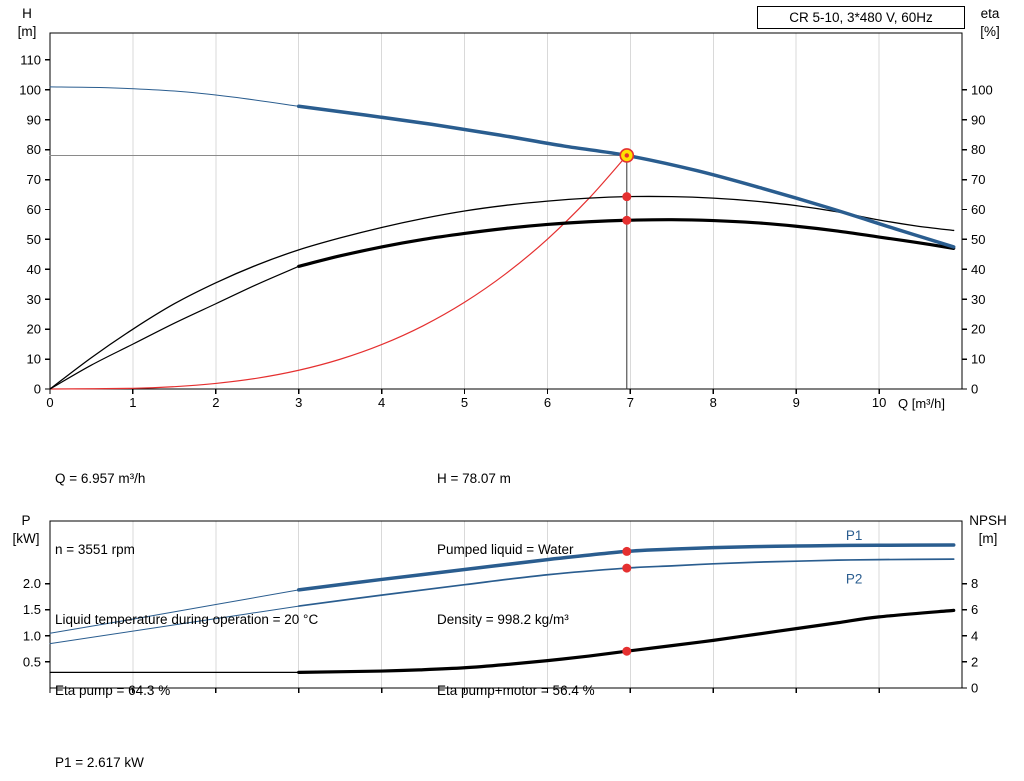 This screenshot has width=1024, height=781. What do you see at coordinates (626, 641) in the screenshot?
I see `npsh-curve` at bounding box center [626, 641].